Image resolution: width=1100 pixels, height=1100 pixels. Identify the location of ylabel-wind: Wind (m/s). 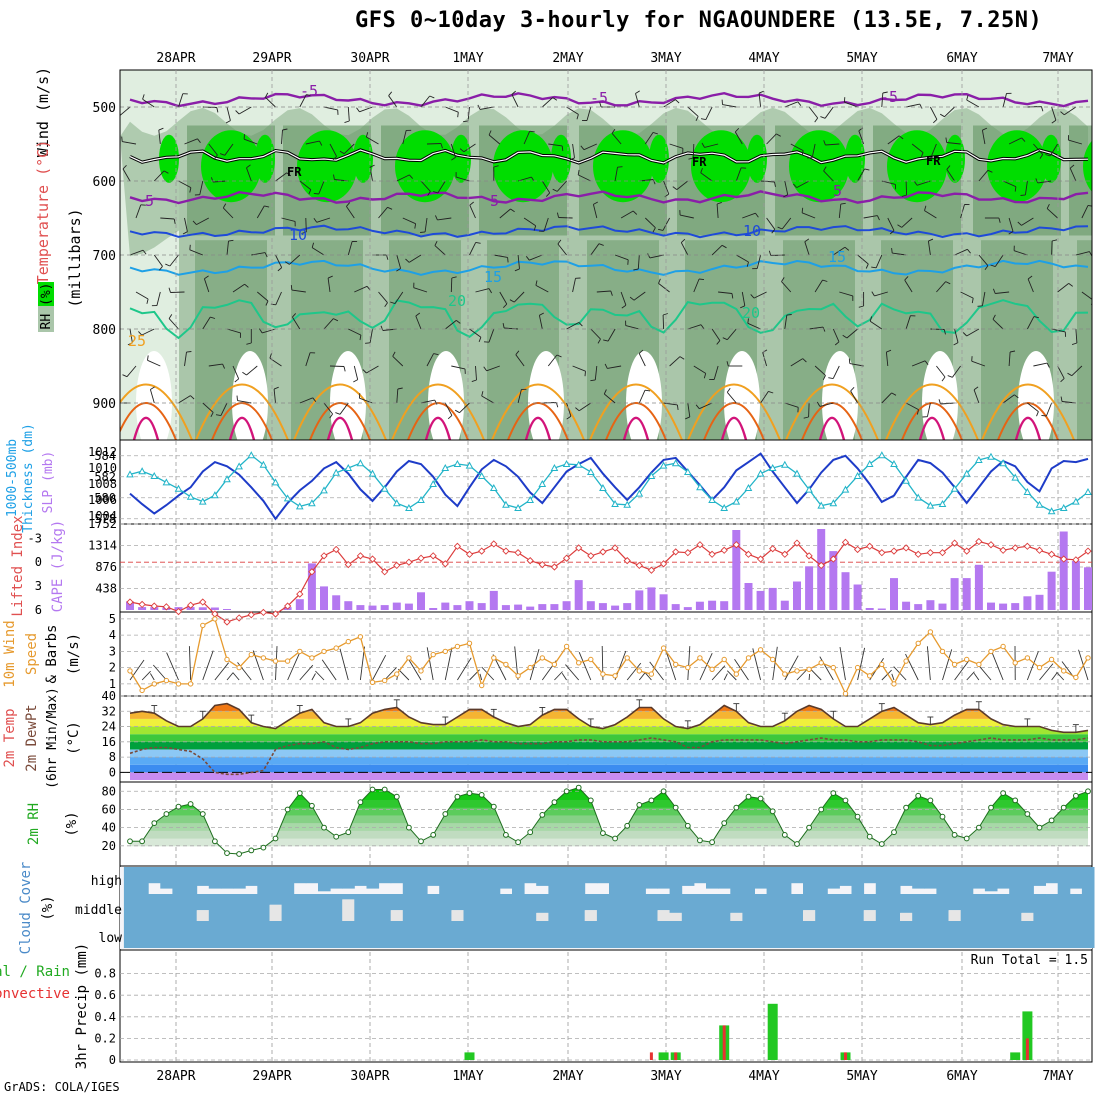
(43, 112).